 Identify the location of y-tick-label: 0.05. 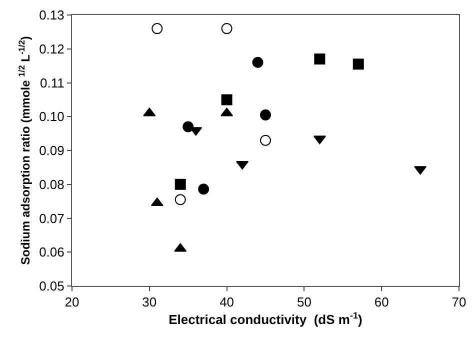
(51, 286).